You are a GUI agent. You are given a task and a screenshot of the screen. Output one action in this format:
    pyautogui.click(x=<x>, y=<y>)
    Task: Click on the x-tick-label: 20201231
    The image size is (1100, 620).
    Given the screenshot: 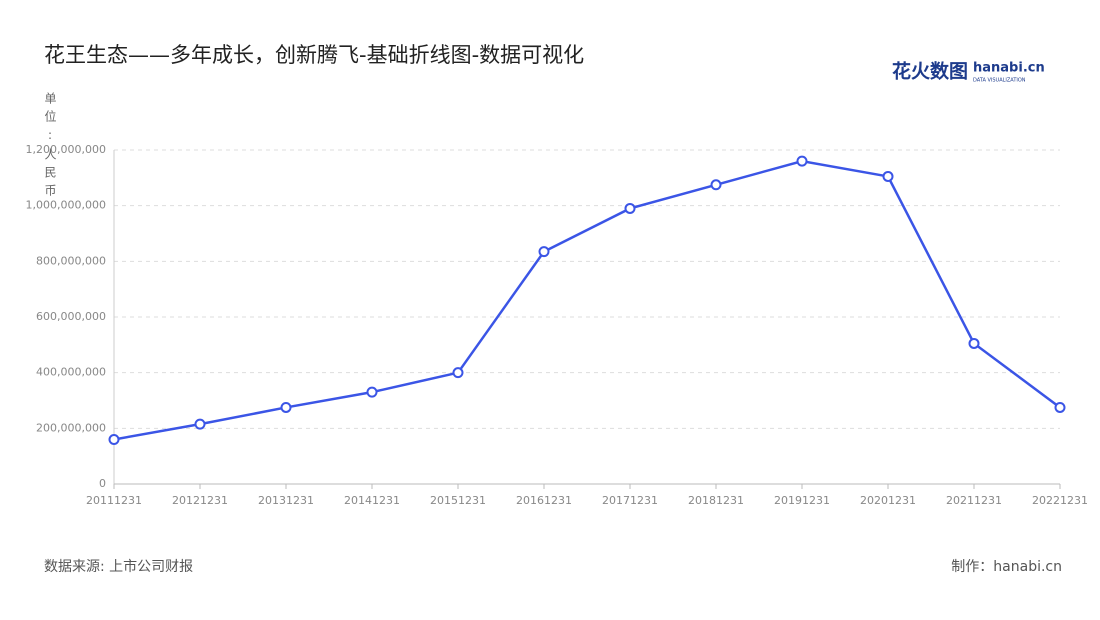 What is the action you would take?
    pyautogui.click(x=888, y=500)
    